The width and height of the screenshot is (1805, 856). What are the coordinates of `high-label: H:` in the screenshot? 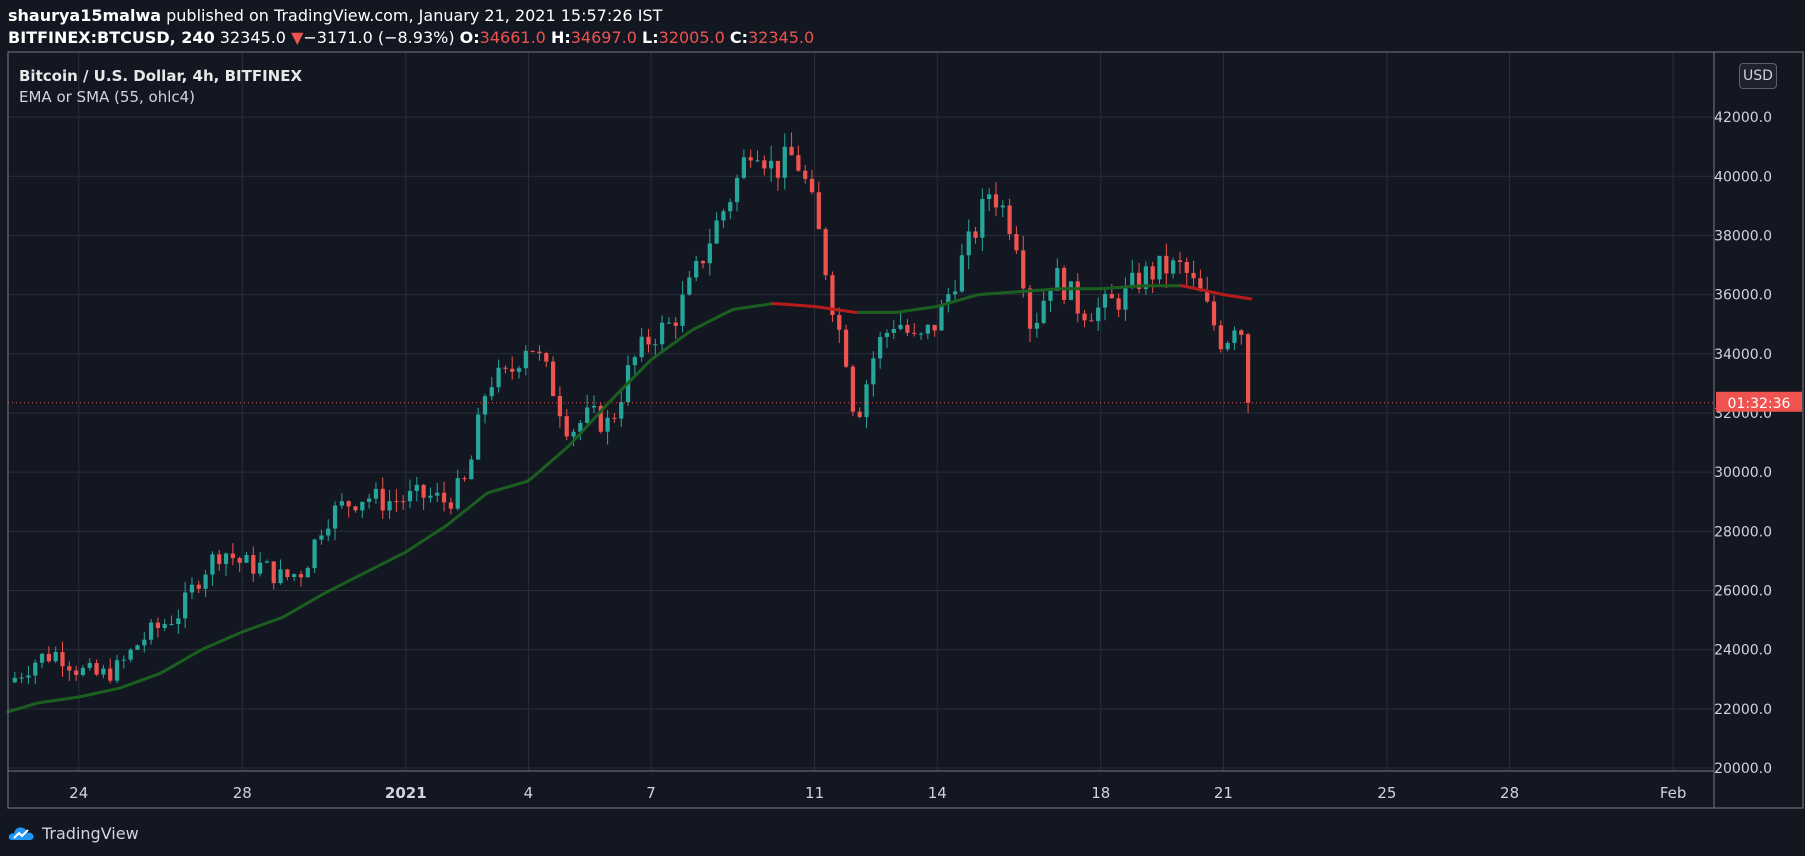 It's located at (560, 37).